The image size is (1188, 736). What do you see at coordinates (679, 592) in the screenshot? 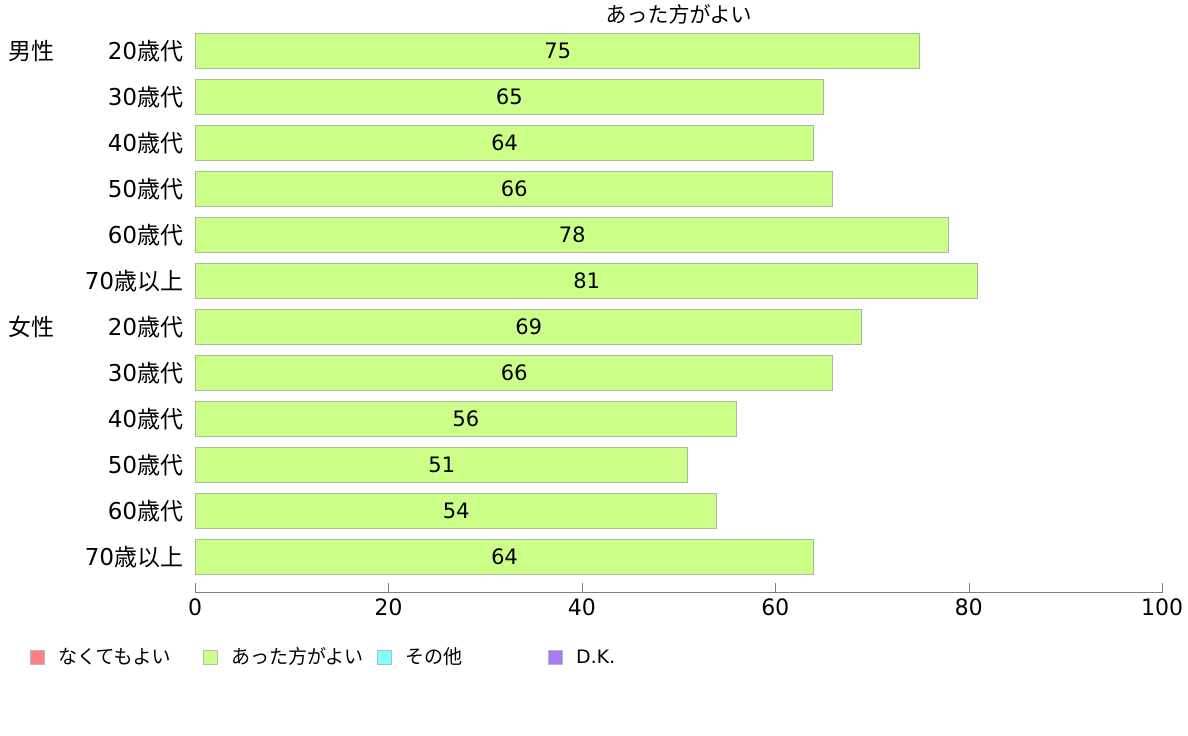
I see `x-axis-line` at bounding box center [679, 592].